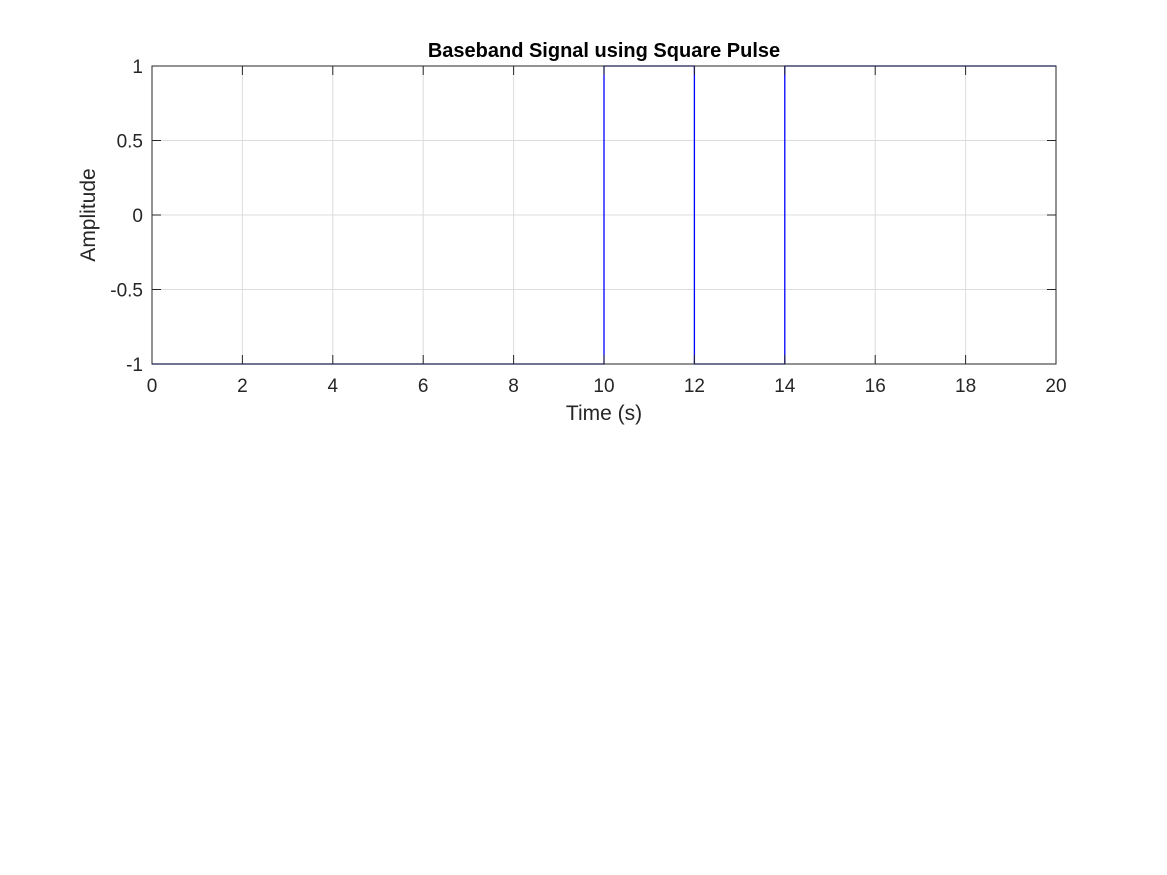 This screenshot has height=875, width=1167. What do you see at coordinates (694, 386) in the screenshot?
I see `x-tick-label: 12` at bounding box center [694, 386].